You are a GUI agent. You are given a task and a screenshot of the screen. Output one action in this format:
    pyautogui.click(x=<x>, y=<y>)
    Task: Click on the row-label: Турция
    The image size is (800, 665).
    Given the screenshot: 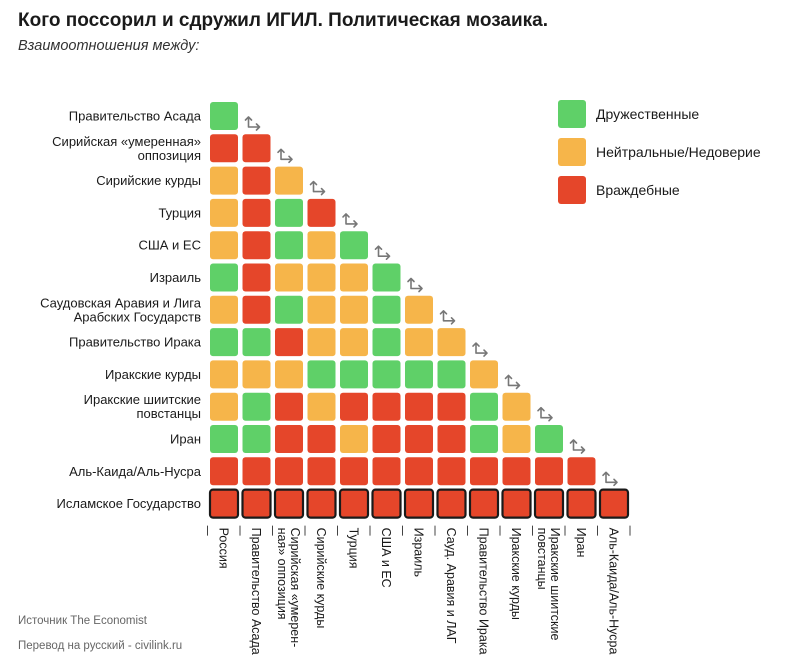 What is the action you would take?
    pyautogui.click(x=179, y=212)
    